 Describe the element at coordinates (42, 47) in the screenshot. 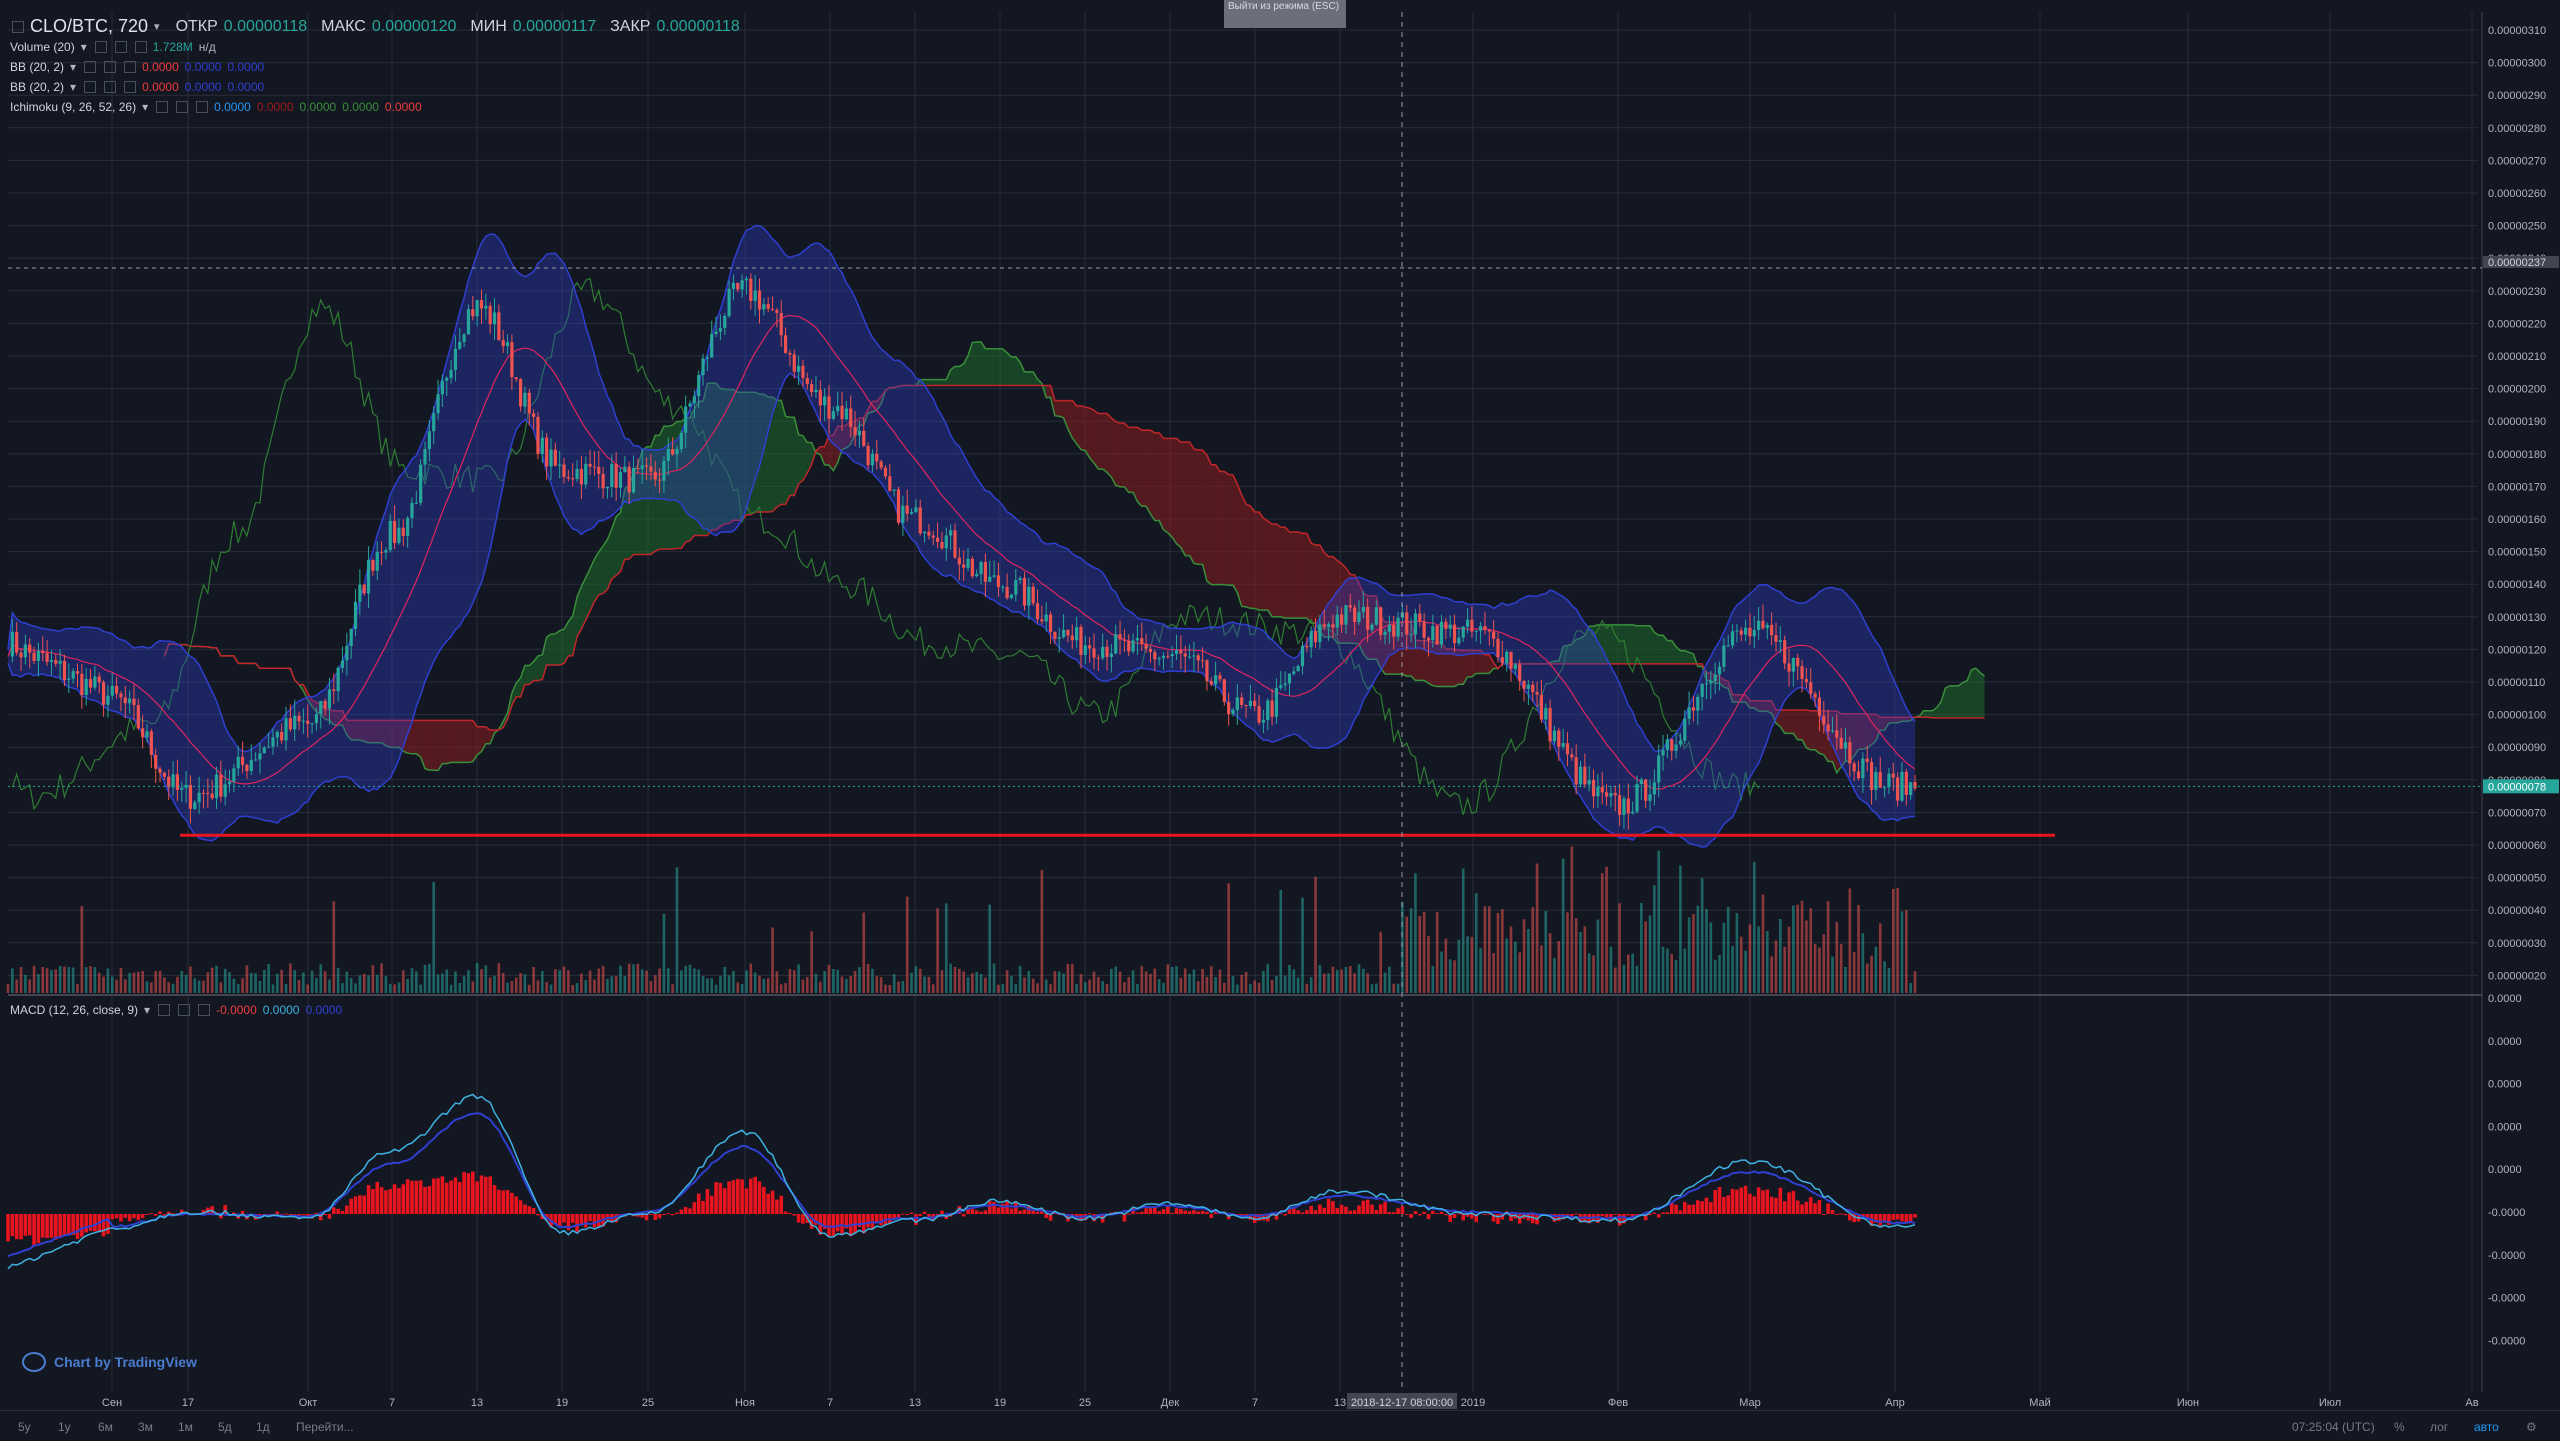

I see `volume-legend-name: Volume (20)` at that location.